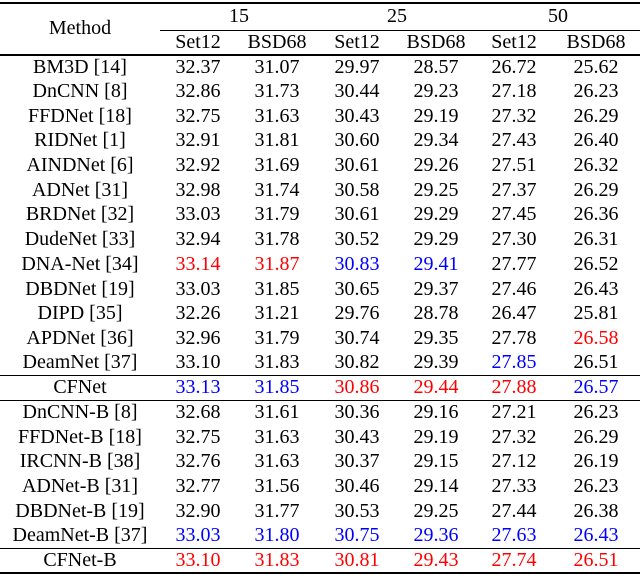  Describe the element at coordinates (514, 140) in the screenshot. I see `value-cell: 27.43` at that location.